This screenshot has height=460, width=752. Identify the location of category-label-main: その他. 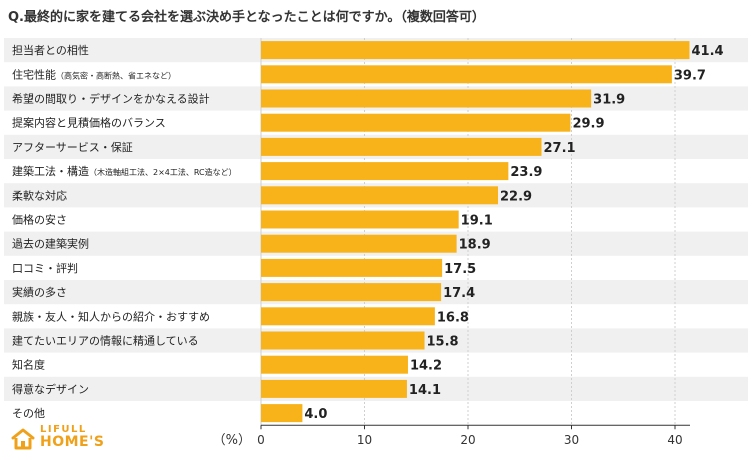
(28, 413).